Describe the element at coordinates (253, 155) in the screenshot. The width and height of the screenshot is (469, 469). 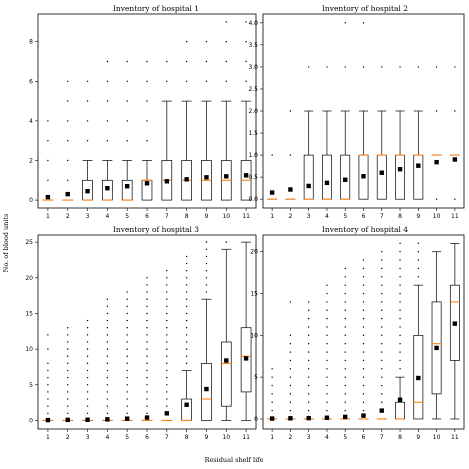
I see `y-tick-label: 1.0` at that location.